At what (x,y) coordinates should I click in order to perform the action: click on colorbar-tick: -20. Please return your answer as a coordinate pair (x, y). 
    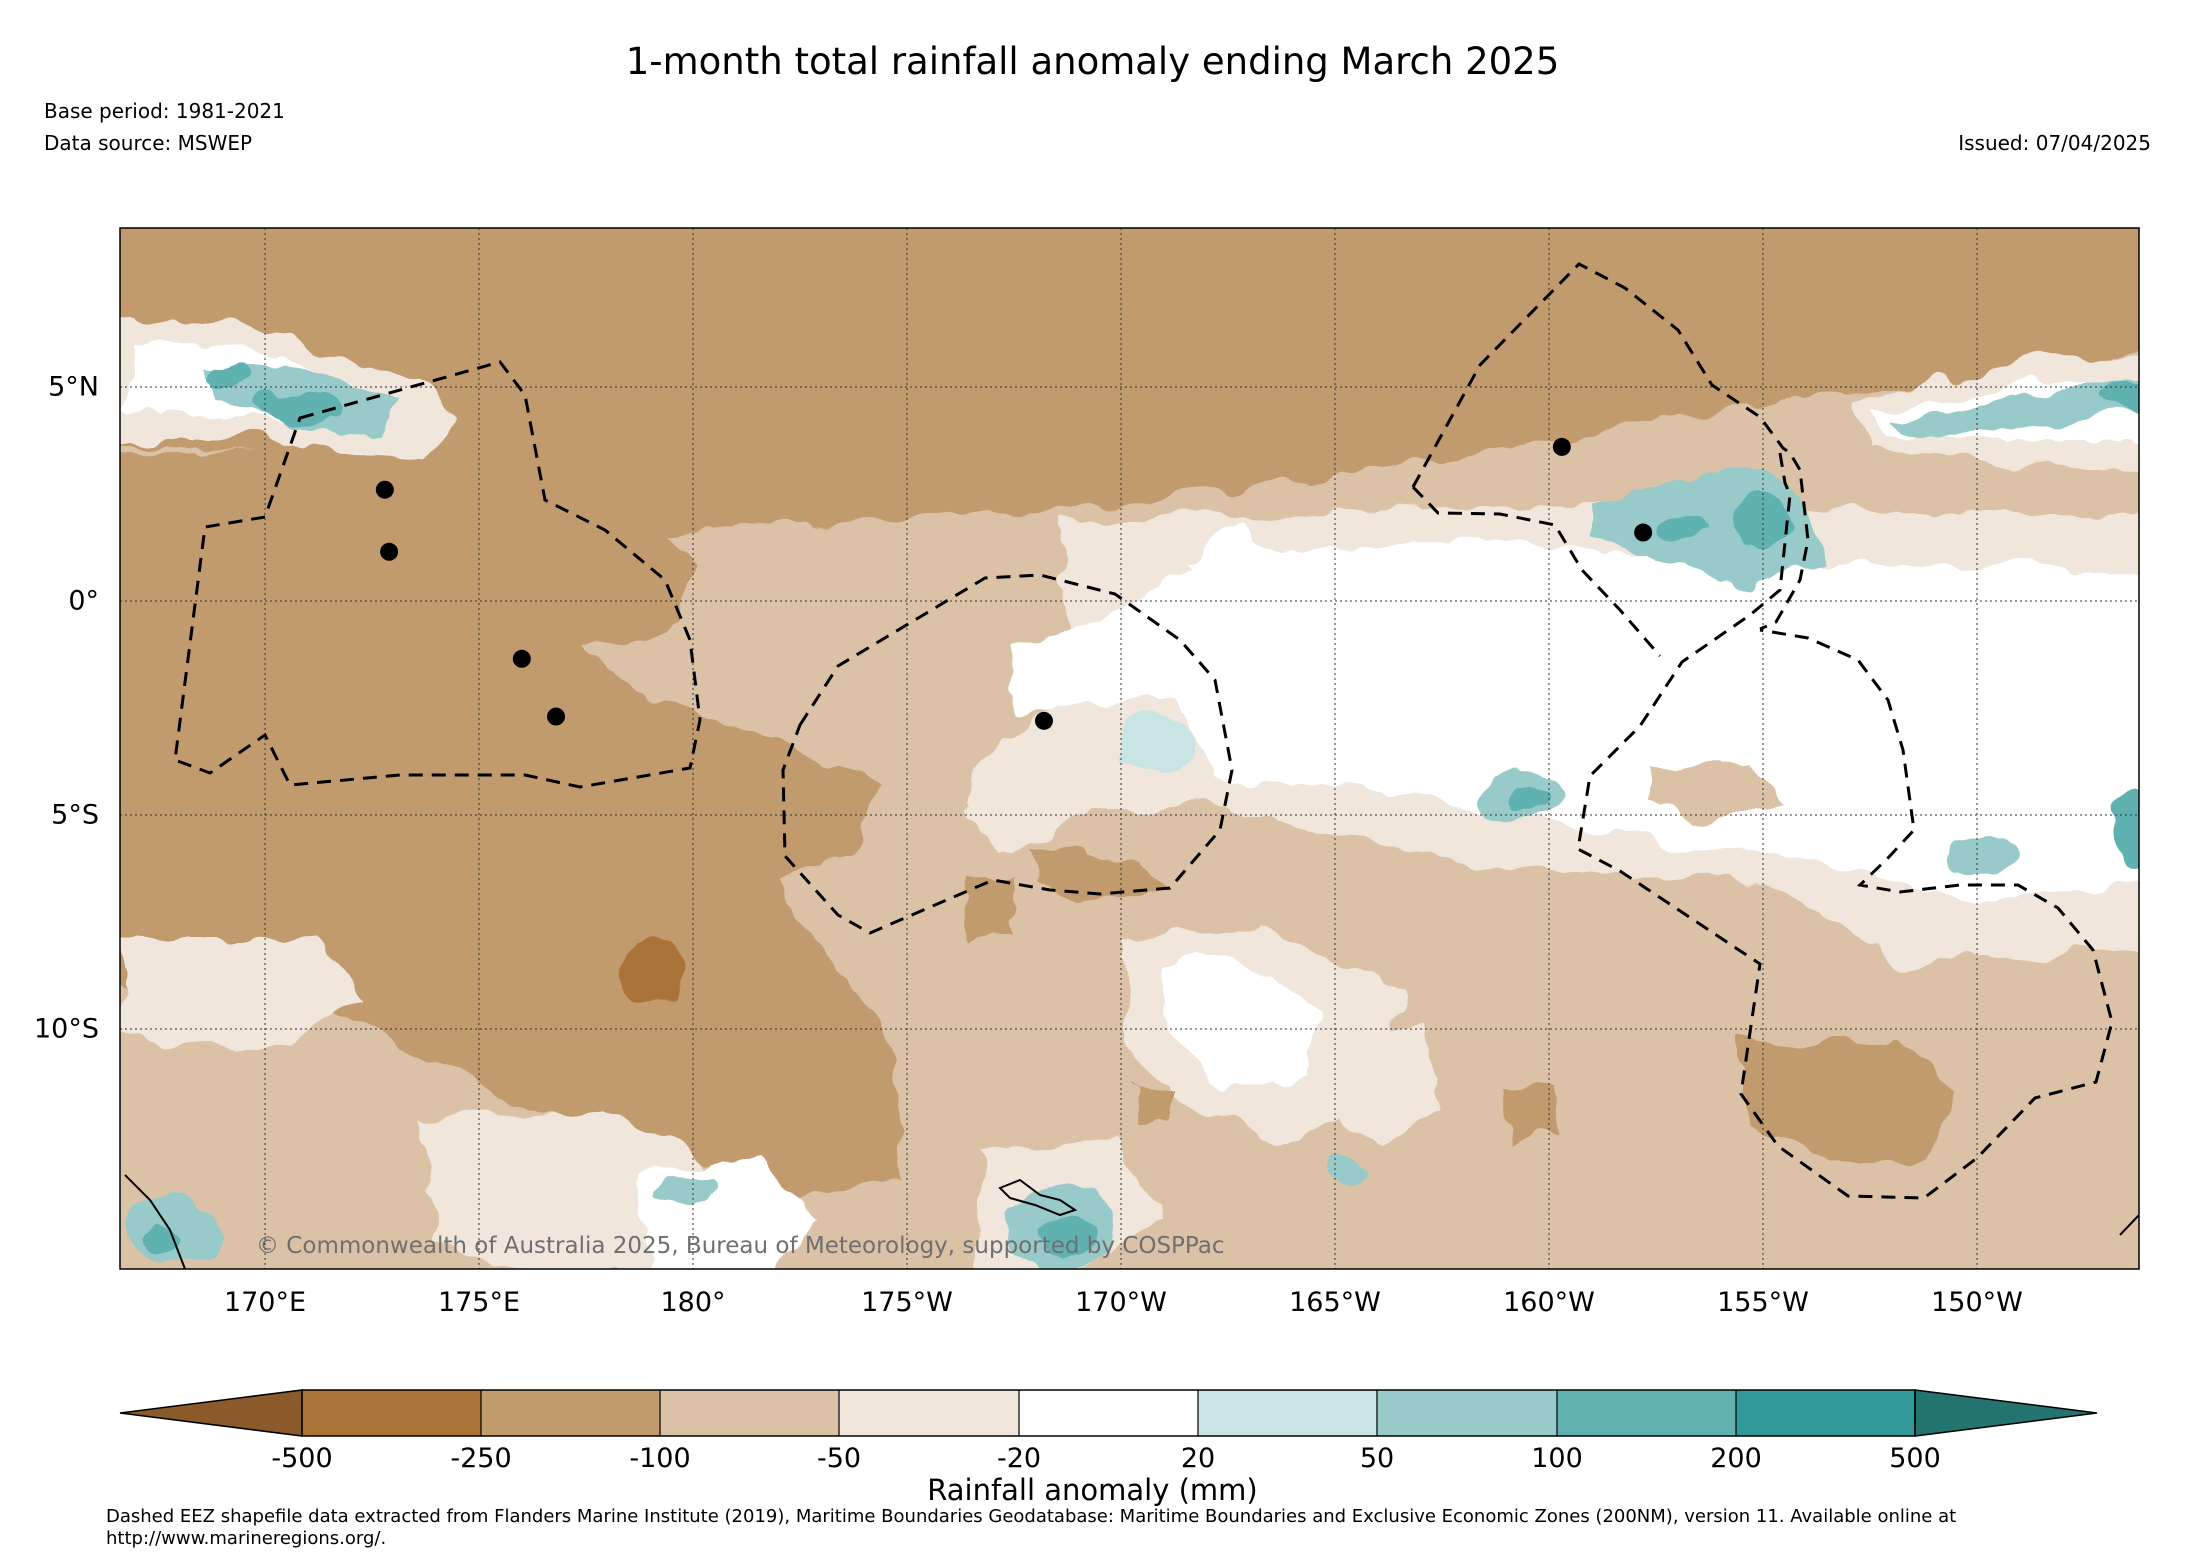
    Looking at the image, I should click on (1019, 1458).